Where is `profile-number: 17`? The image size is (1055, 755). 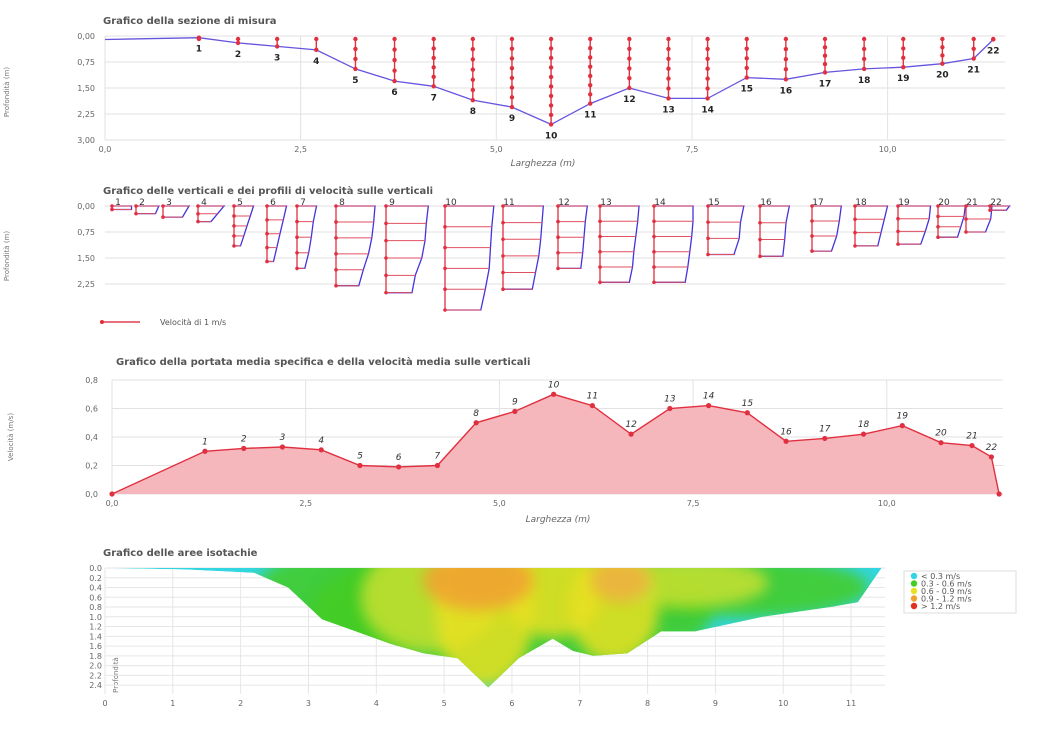
profile-number: 17 is located at coordinates (817, 203).